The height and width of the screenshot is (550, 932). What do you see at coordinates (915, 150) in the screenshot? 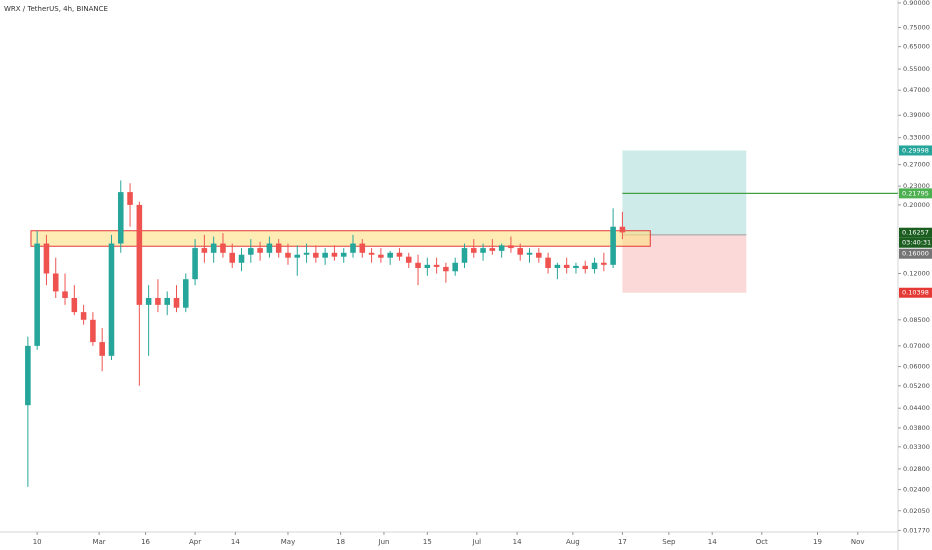
I see `target-label: 0.29998` at bounding box center [915, 150].